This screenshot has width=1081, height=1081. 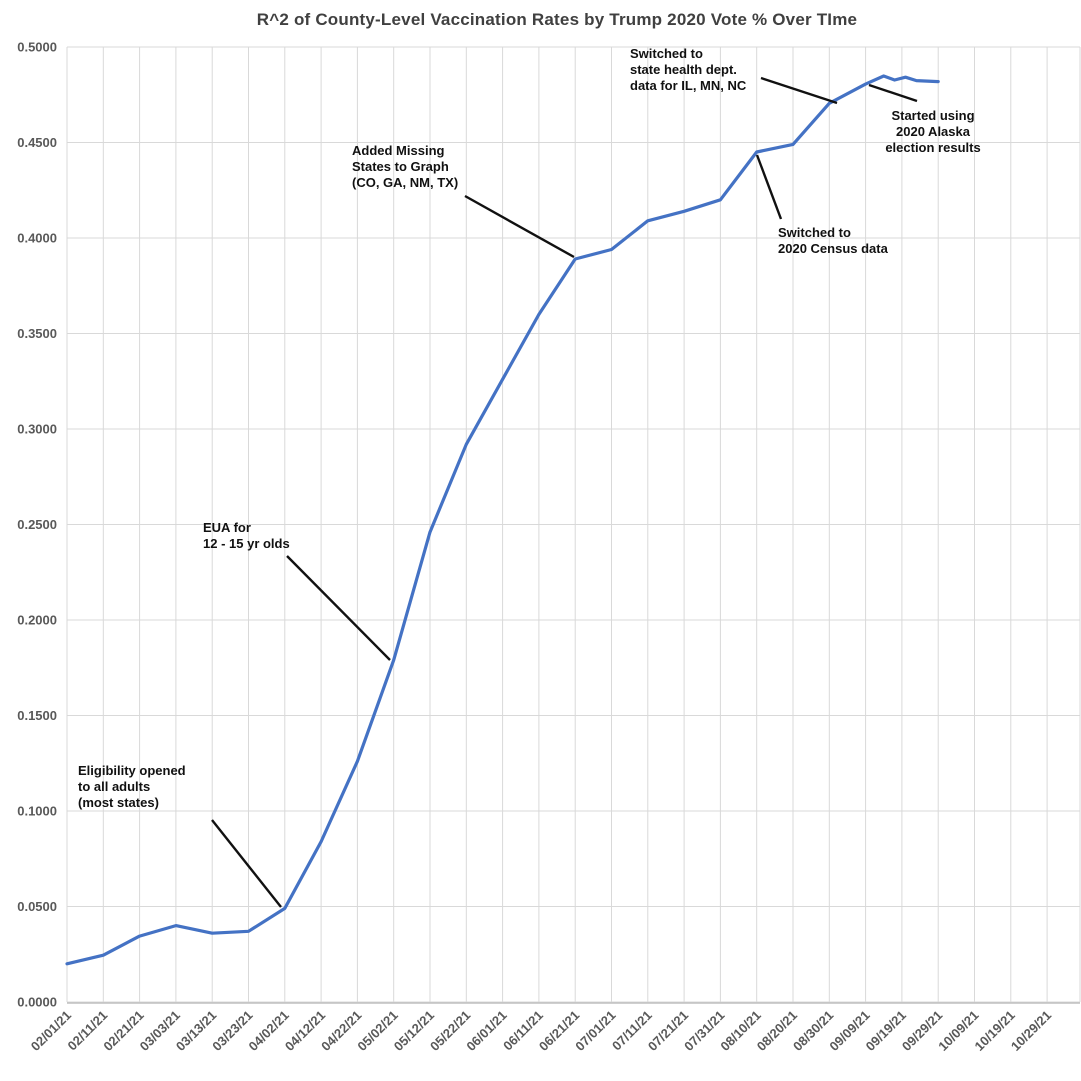 What do you see at coordinates (37, 1002) in the screenshot?
I see `y-tick-label: 0.0000` at bounding box center [37, 1002].